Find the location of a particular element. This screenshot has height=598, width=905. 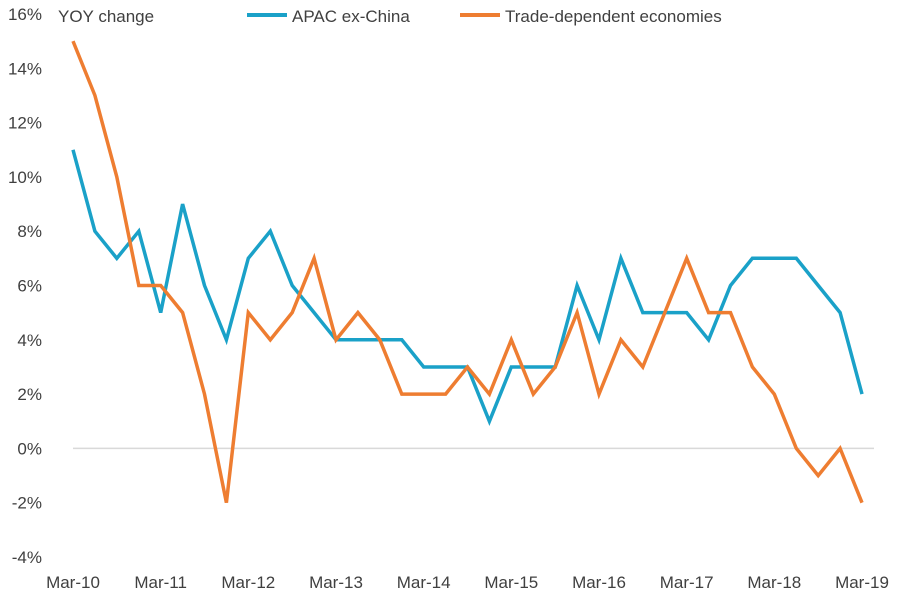

y-tick-label: 14% is located at coordinates (25, 68).